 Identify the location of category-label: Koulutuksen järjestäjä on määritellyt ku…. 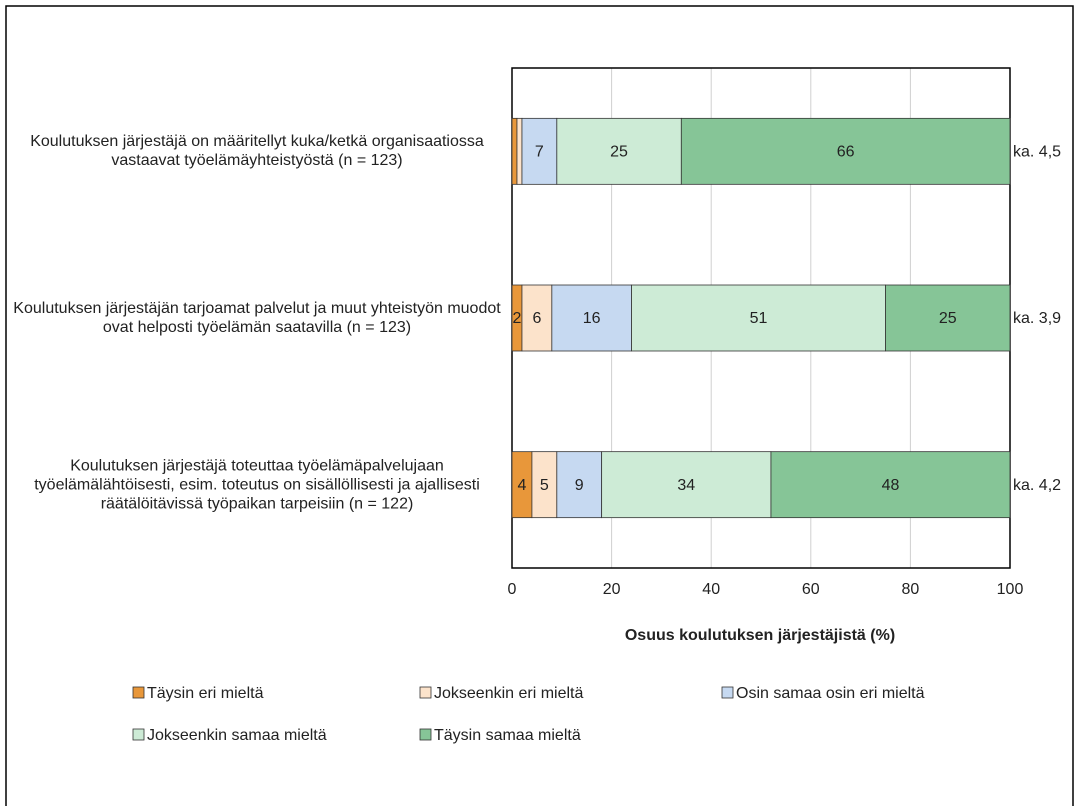
(257, 151).